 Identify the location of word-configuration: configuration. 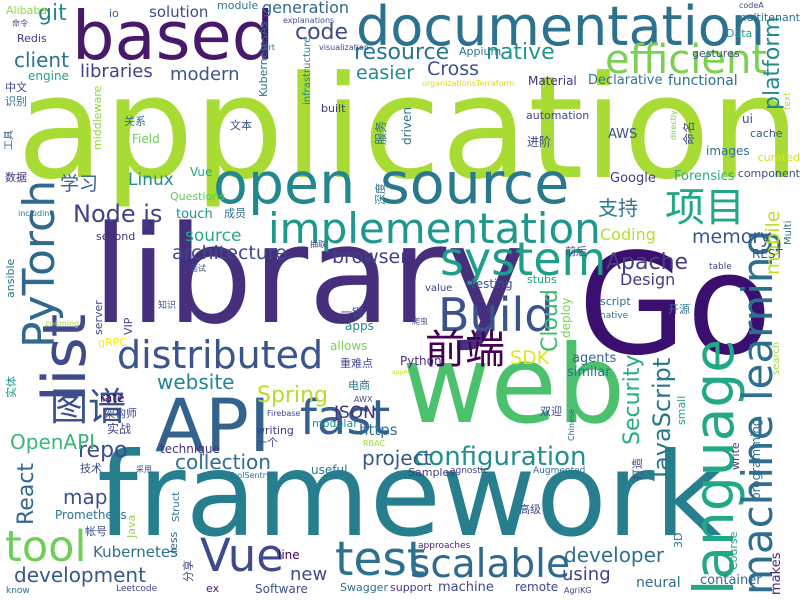
(500, 457).